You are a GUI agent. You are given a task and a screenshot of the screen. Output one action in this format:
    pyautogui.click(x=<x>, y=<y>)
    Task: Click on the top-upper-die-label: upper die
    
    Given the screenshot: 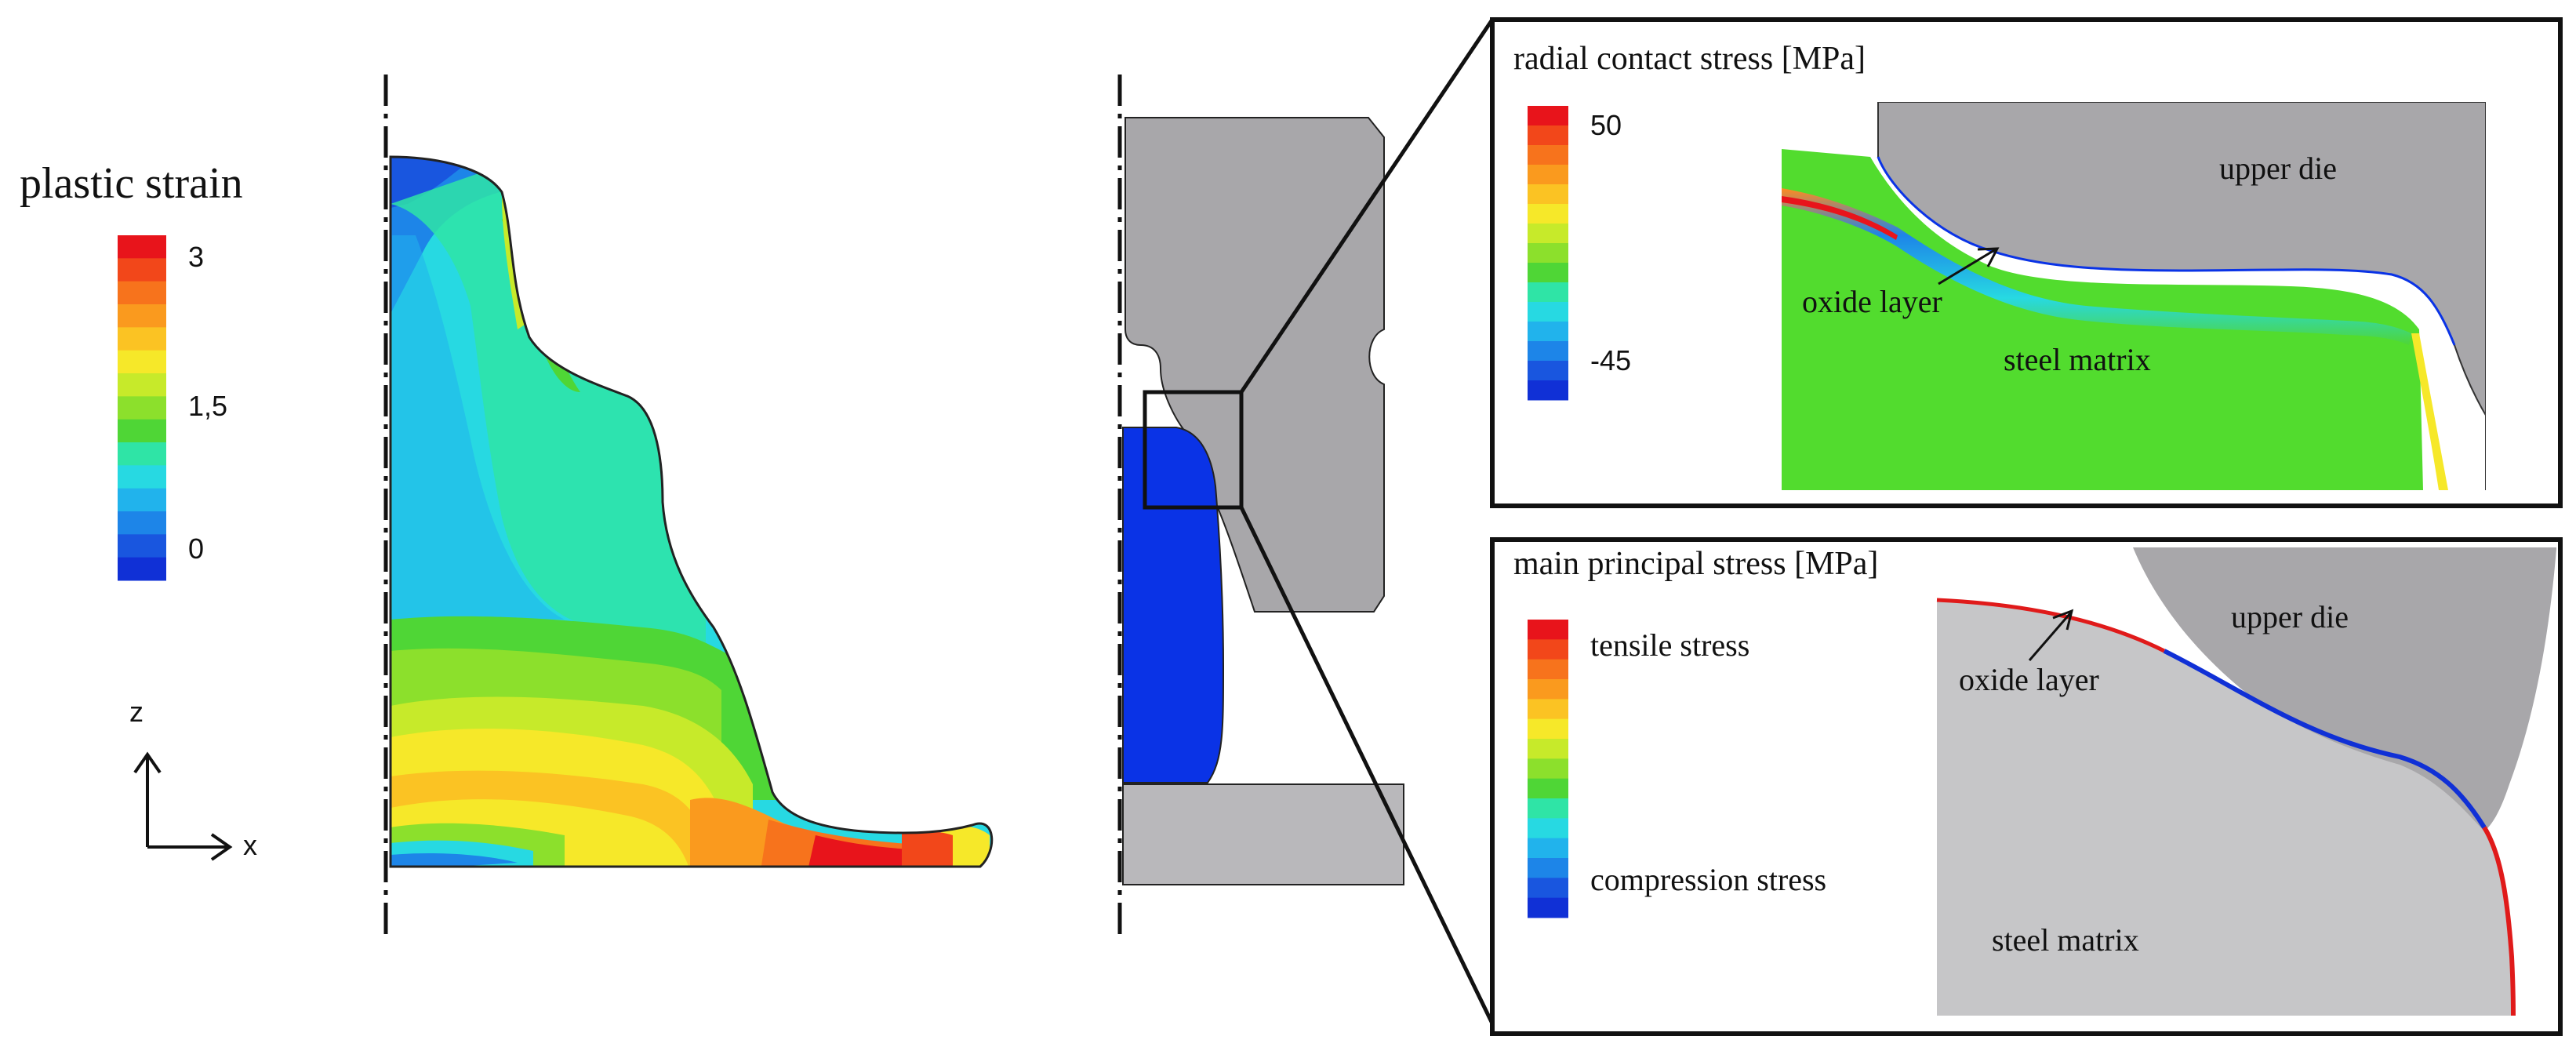 What is the action you would take?
    pyautogui.click(x=2278, y=168)
    